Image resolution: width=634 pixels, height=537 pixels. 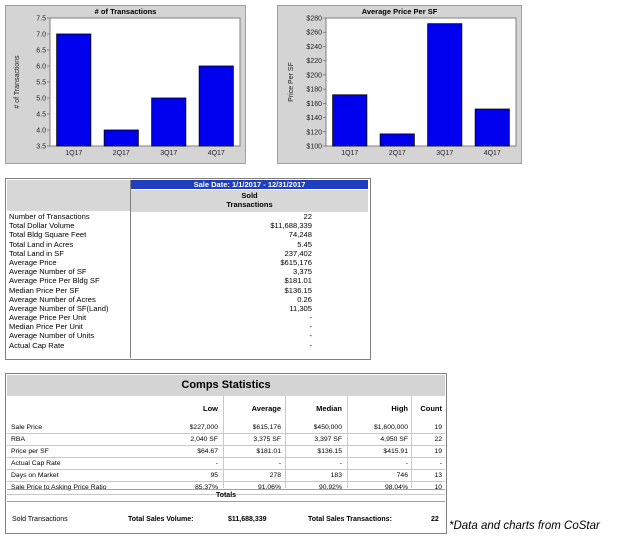 What do you see at coordinates (187, 317) in the screenshot?
I see `table-row: Average Price Per Unit -` at bounding box center [187, 317].